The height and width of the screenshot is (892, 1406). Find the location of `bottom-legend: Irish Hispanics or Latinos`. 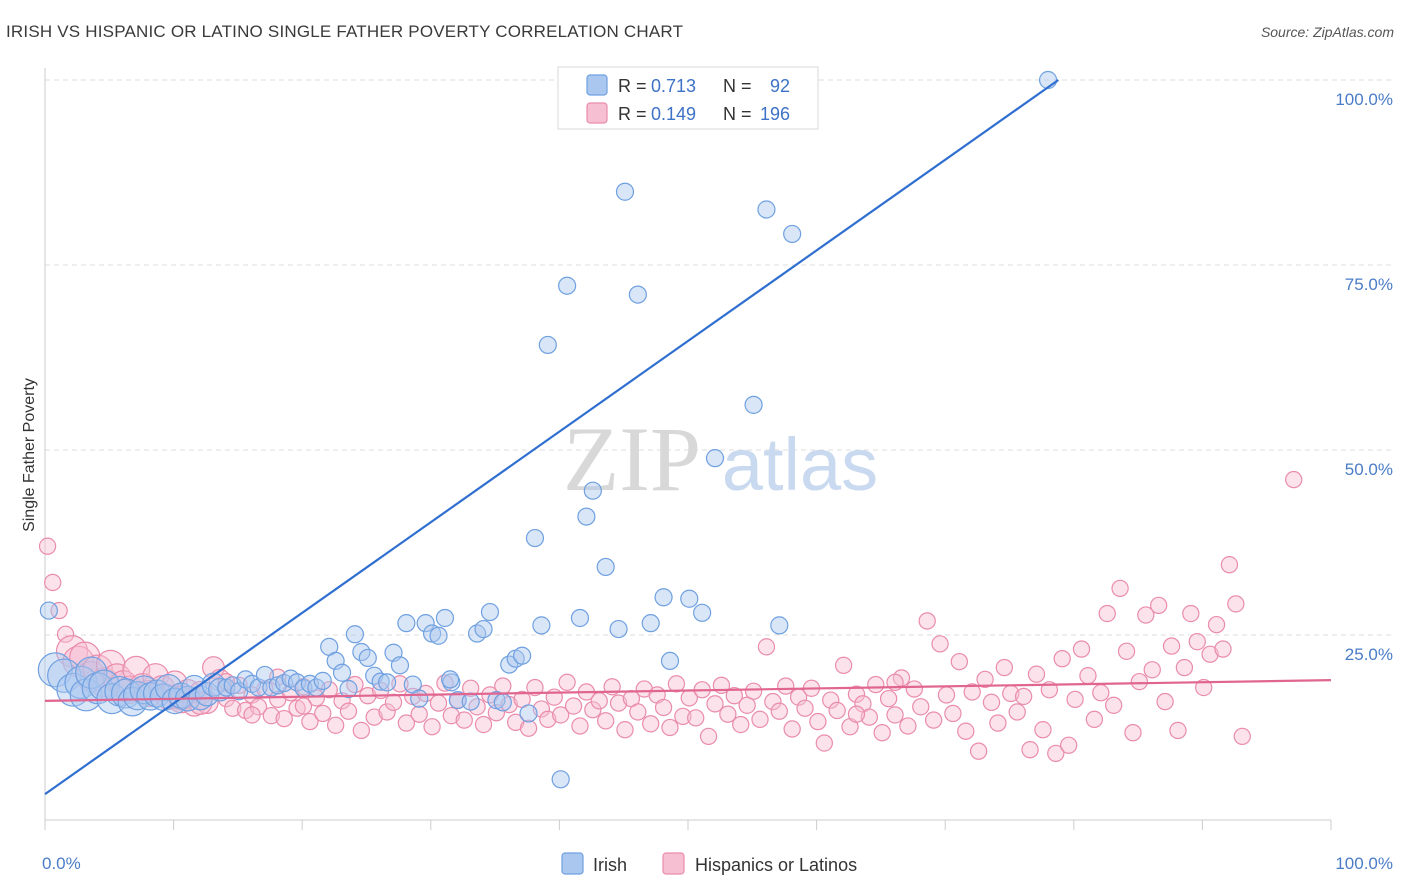

bottom-legend: Irish Hispanics or Latinos is located at coordinates (709, 863).